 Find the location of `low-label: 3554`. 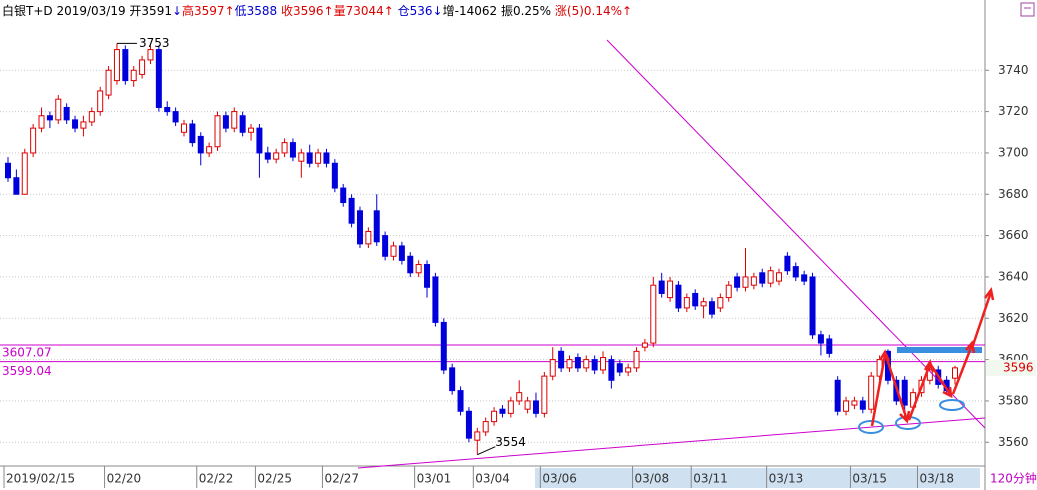

low-label: 3554 is located at coordinates (510, 442).